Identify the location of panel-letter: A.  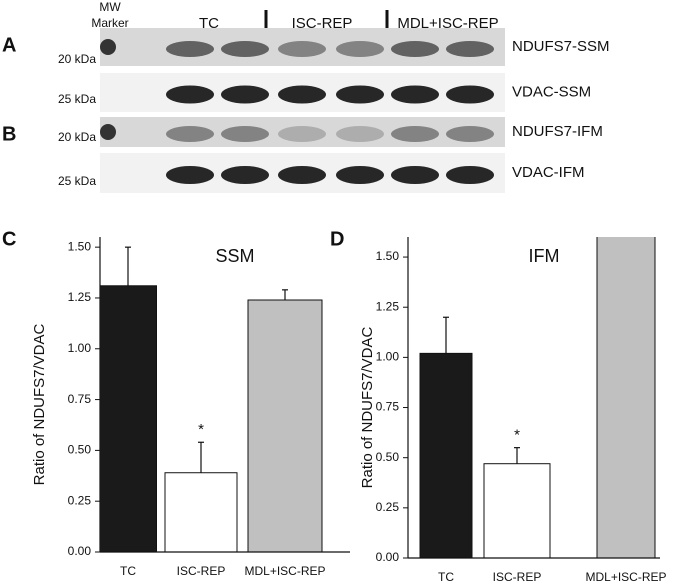
(9, 45).